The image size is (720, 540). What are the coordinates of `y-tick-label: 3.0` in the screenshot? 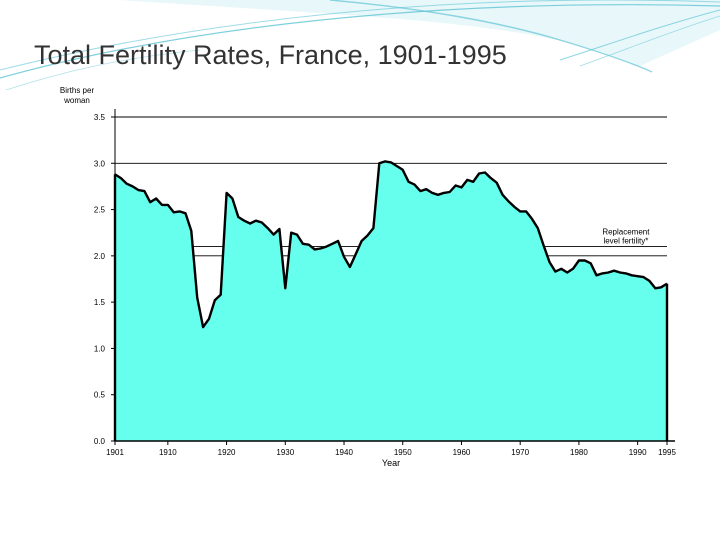 It's located at (100, 163).